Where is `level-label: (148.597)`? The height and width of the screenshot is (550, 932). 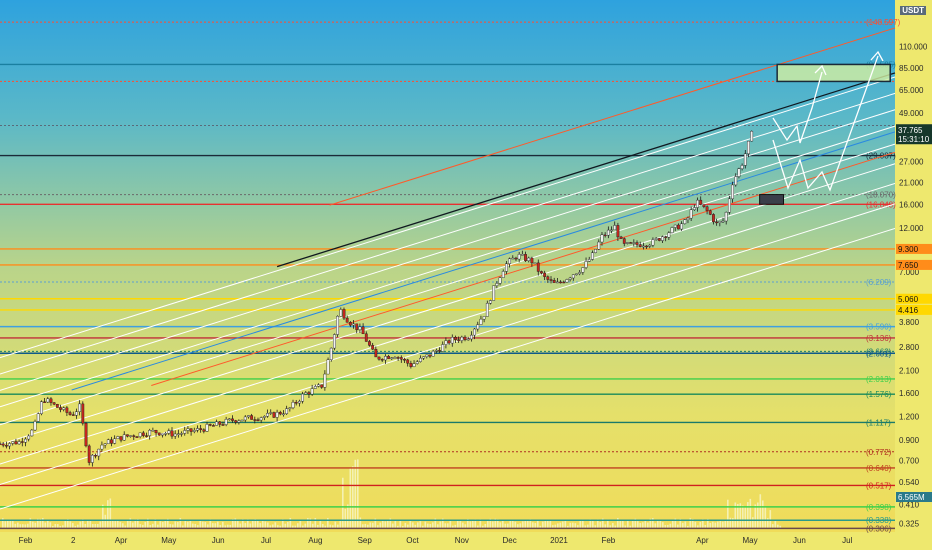
level-label: (148.597) is located at coordinates (883, 22).